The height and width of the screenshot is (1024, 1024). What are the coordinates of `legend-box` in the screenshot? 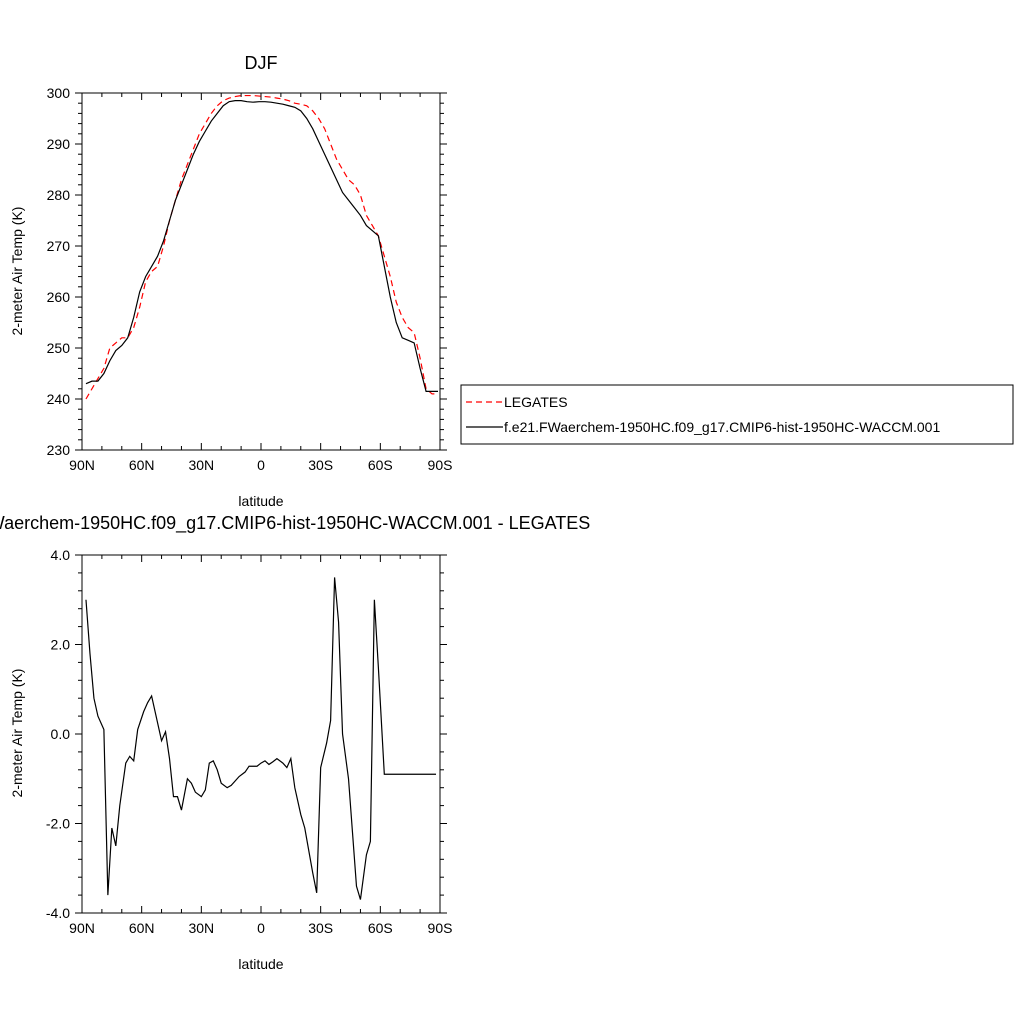 It's located at (737, 414).